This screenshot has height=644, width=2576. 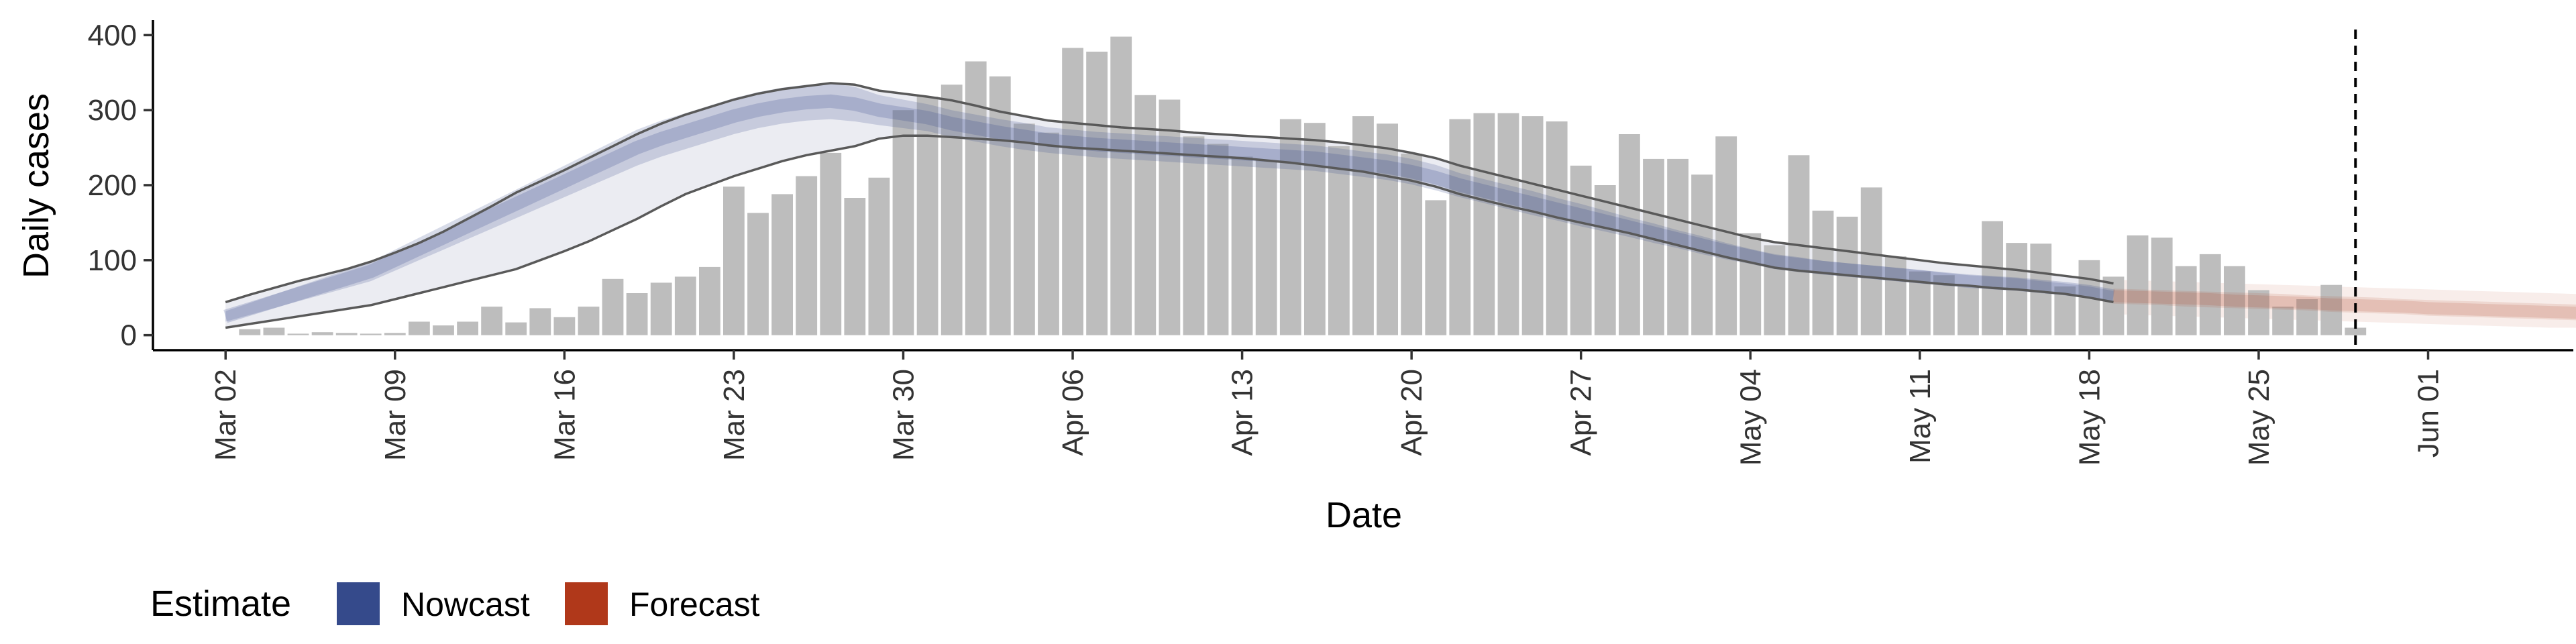 I want to click on x-tick-label: May 11, so click(x=1920, y=416).